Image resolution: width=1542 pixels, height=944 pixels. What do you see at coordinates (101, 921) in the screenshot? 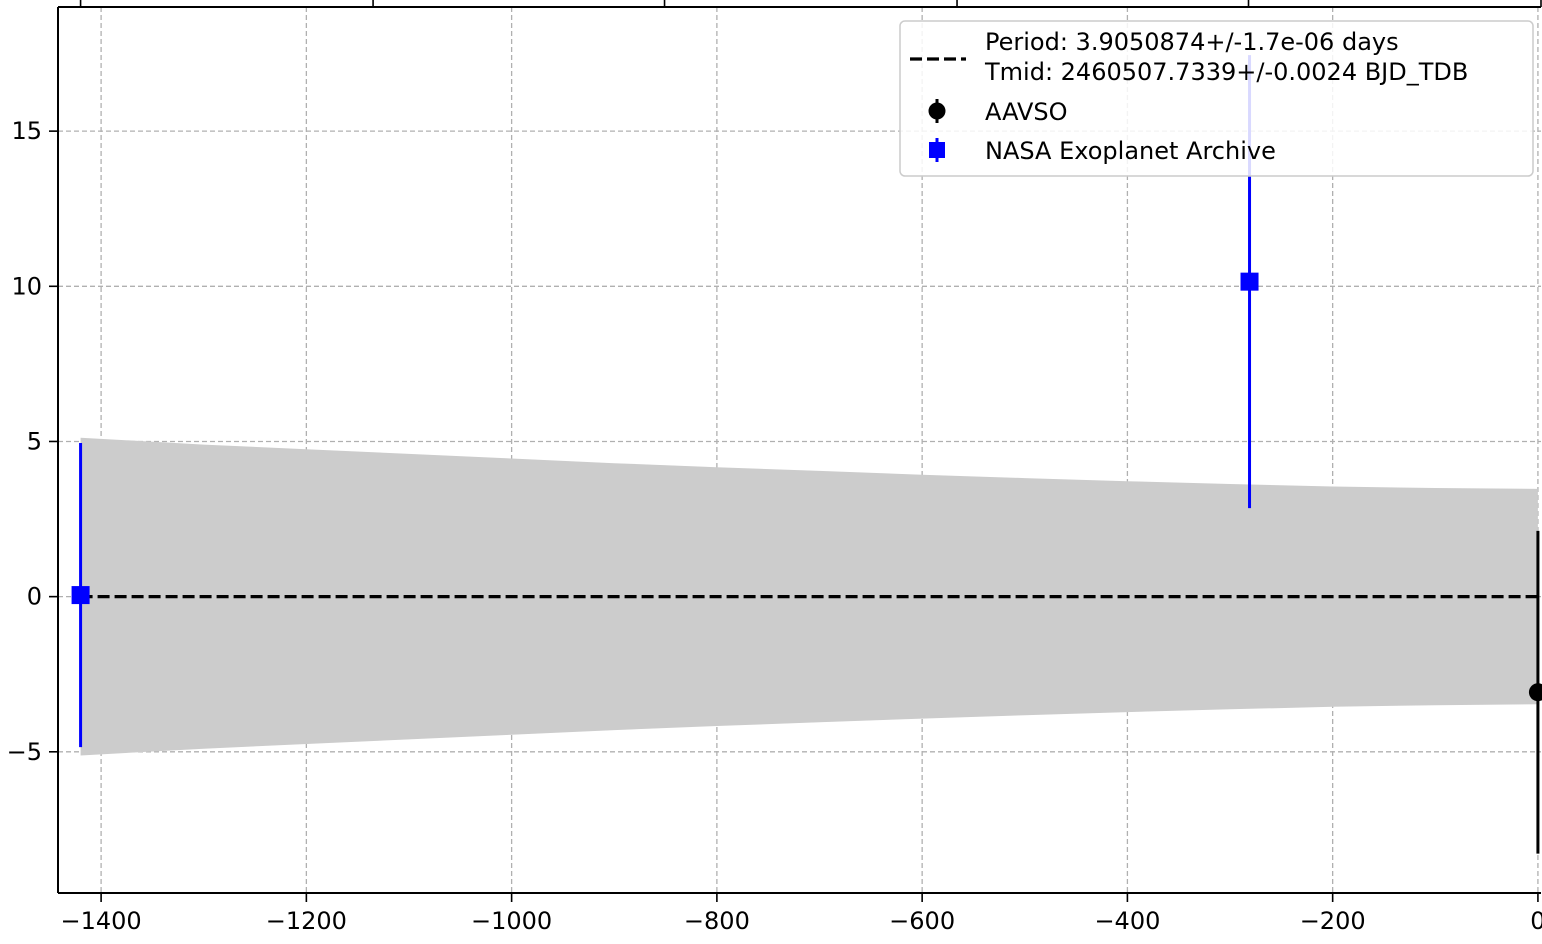
I see `x-tick-label: −1400` at bounding box center [101, 921].